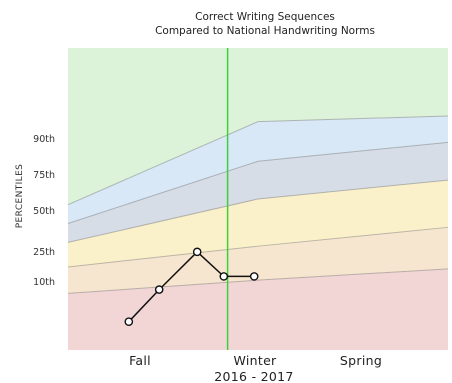  I want to click on student-series, so click(191, 286).